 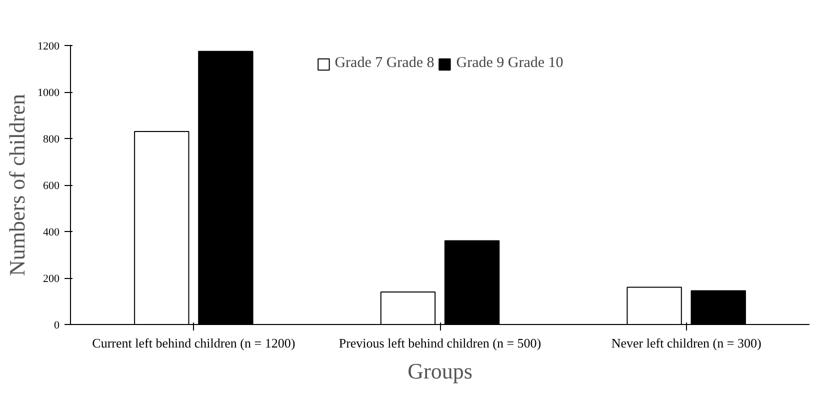 What do you see at coordinates (384, 63) in the screenshot?
I see `legend-label: Grade 7 Grade 8` at bounding box center [384, 63].